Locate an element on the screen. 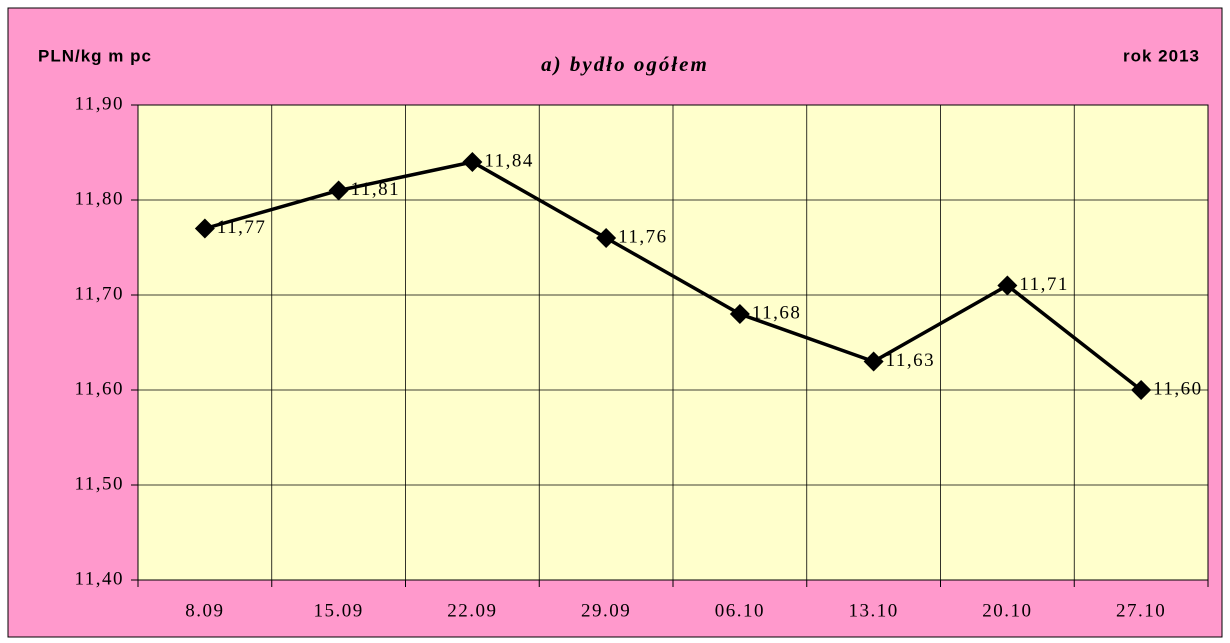  x-tick-label: 15.09 is located at coordinates (339, 610).